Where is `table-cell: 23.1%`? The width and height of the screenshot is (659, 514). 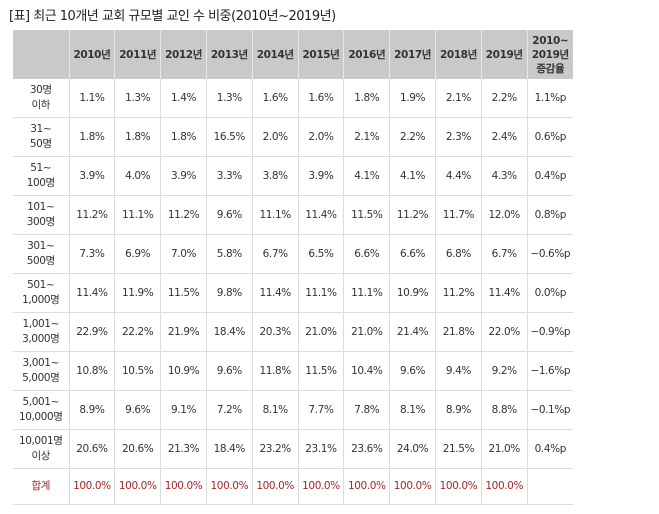 table-cell: 23.1% is located at coordinates (320, 449).